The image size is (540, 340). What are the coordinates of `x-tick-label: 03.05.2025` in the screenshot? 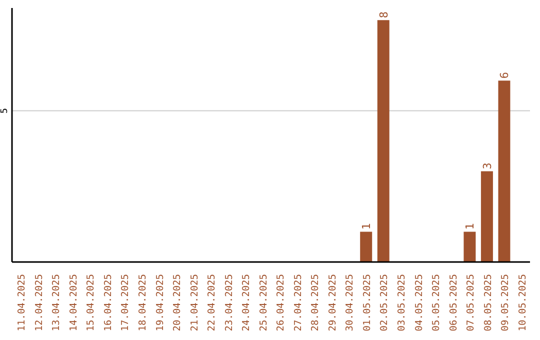 It's located at (402, 303).